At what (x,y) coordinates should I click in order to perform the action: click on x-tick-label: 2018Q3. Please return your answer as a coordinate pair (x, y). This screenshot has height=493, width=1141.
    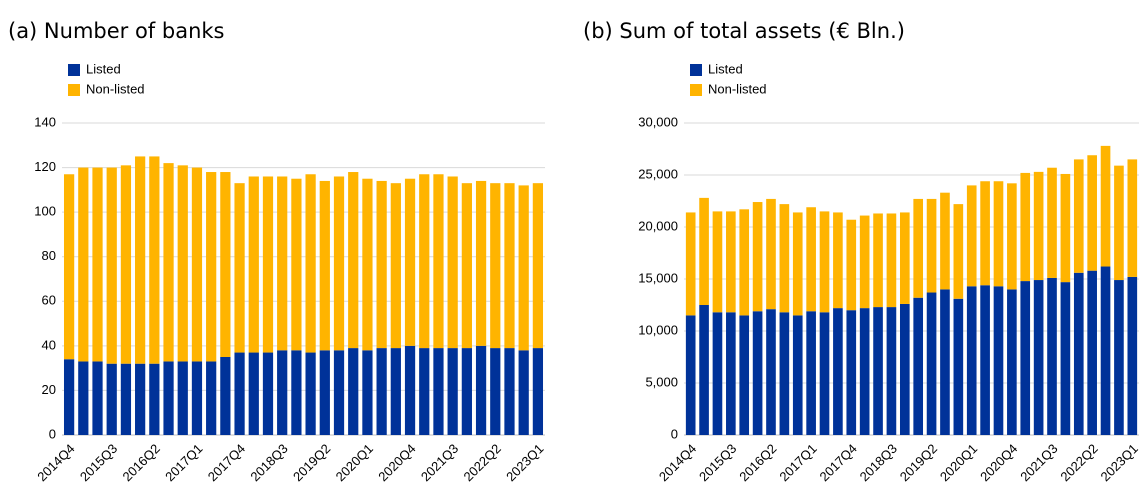
    Looking at the image, I should click on (878, 462).